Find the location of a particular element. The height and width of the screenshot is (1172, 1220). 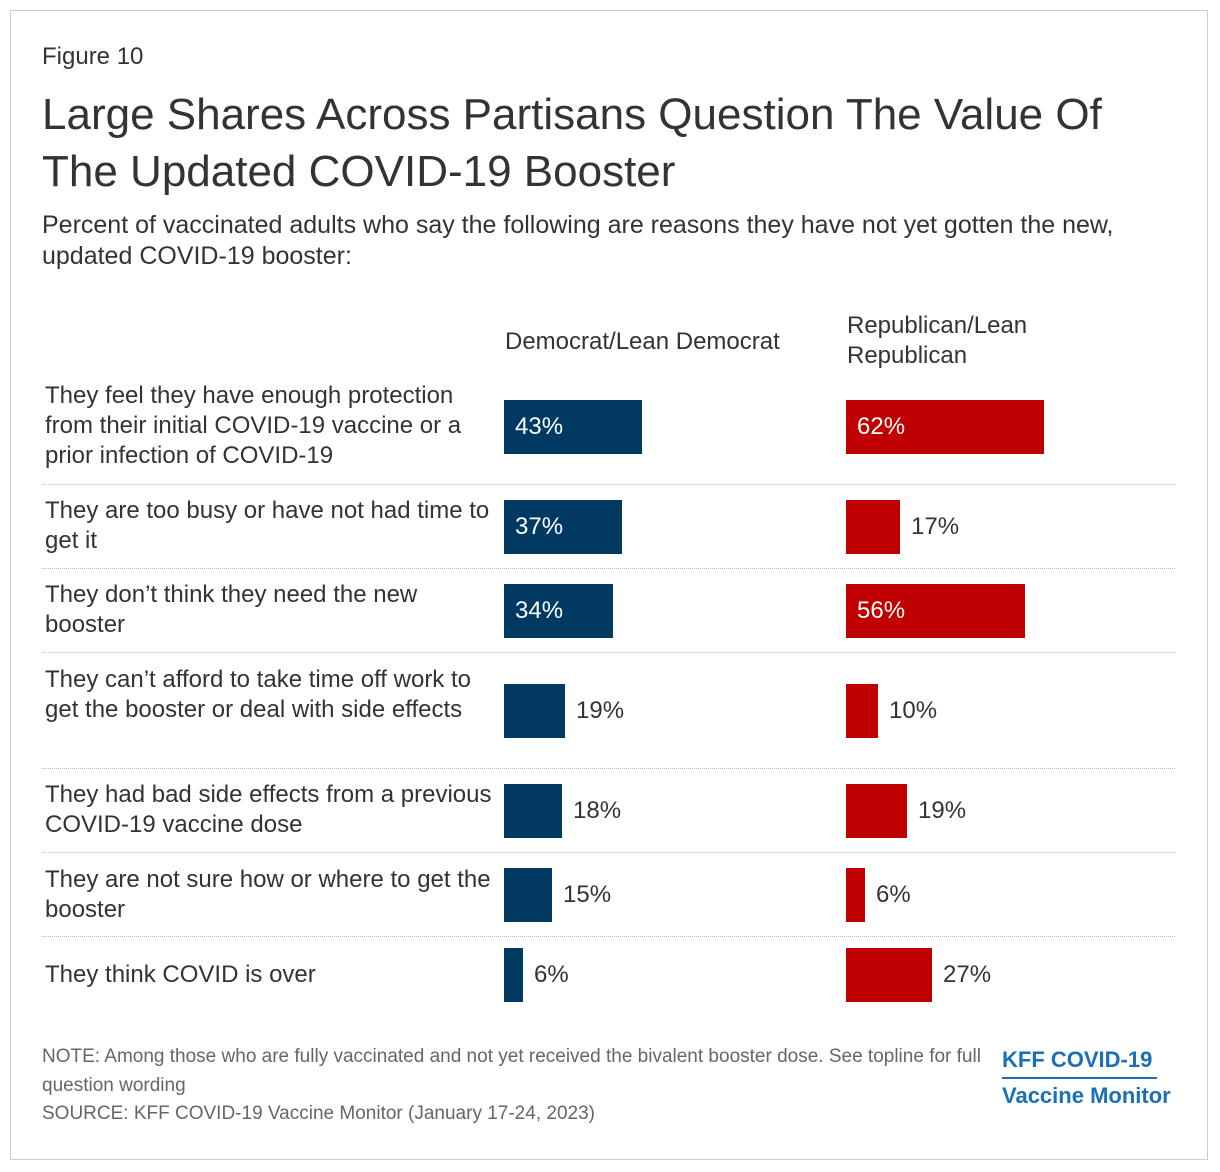

data-label-democrat: 34% is located at coordinates (539, 610).